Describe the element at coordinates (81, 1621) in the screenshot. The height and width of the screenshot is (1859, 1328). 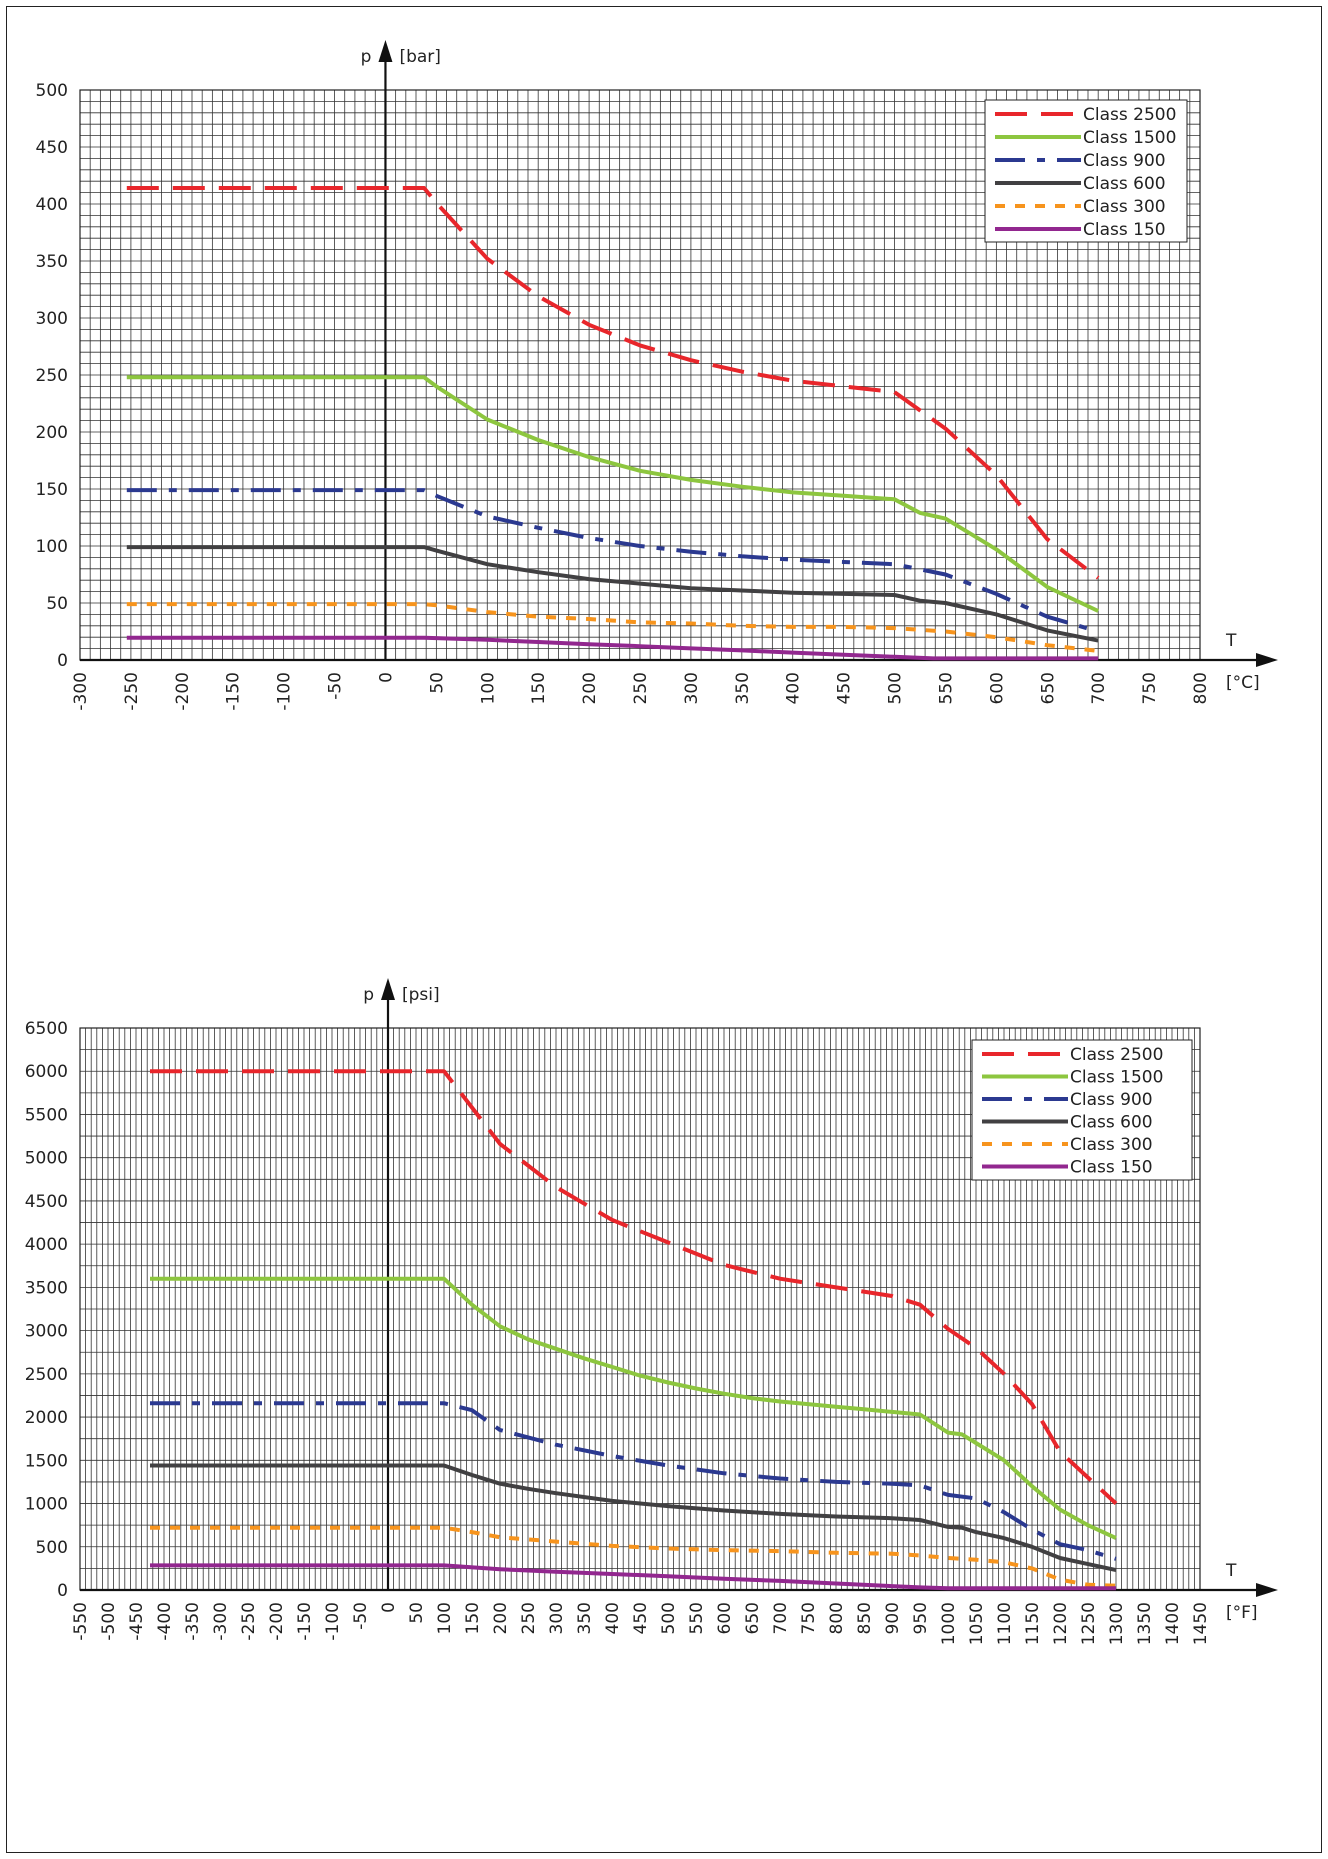
I see `x-tick-label: -550` at that location.